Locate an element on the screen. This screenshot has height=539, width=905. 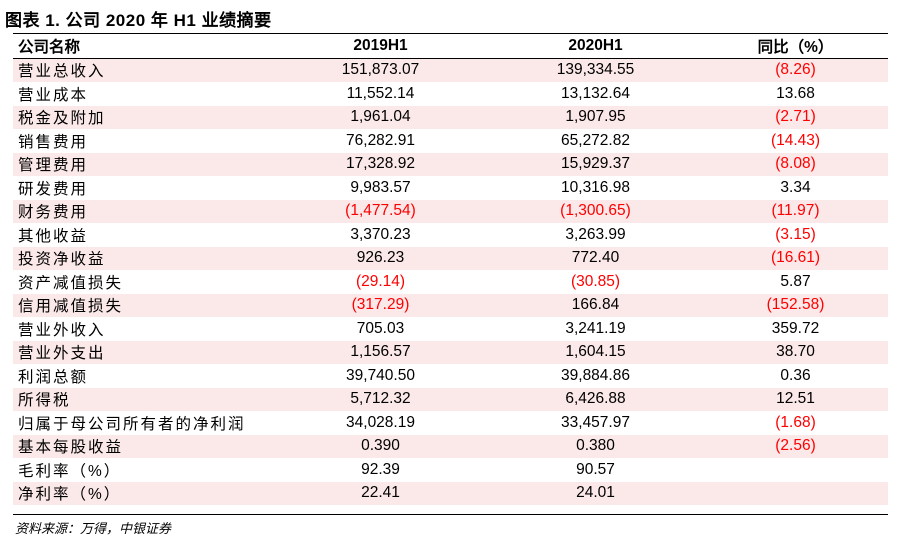
yoy-change-cell: 13.68 is located at coordinates (795, 93).